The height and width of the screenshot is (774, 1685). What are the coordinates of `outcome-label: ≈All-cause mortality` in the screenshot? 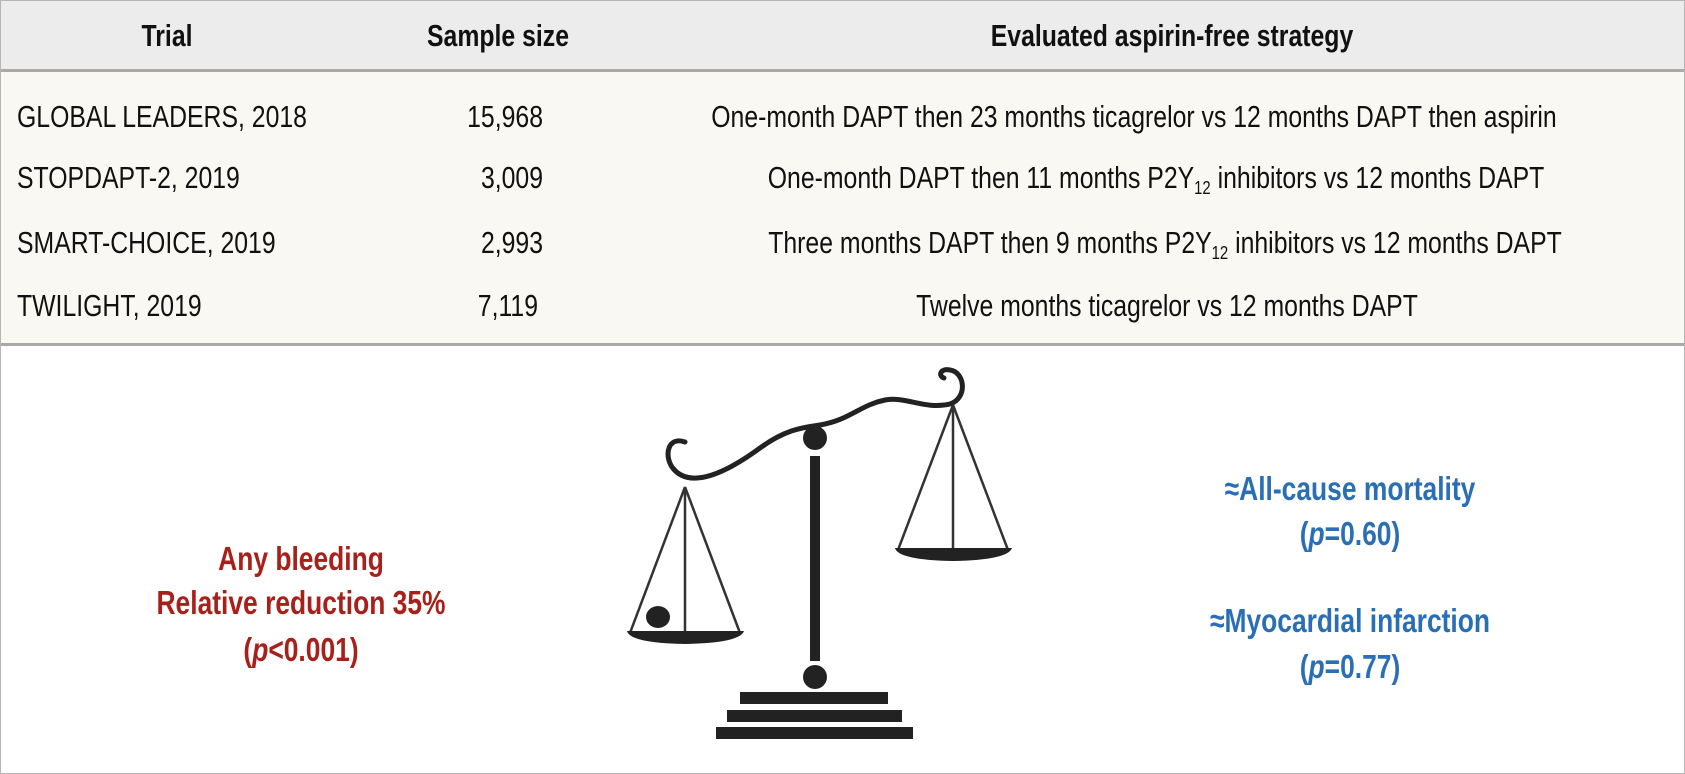 It's located at (1350, 488).